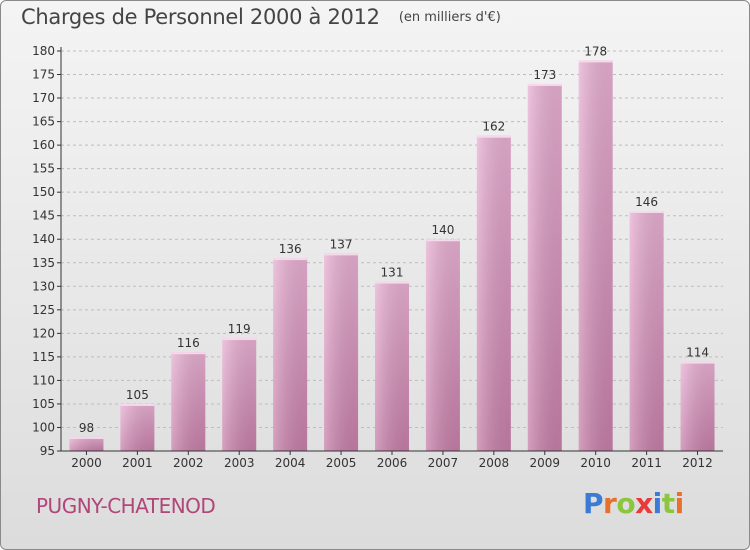 Image resolution: width=750 pixels, height=550 pixels. Describe the element at coordinates (392, 463) in the screenshot. I see `x-tick-label: 2006` at that location.